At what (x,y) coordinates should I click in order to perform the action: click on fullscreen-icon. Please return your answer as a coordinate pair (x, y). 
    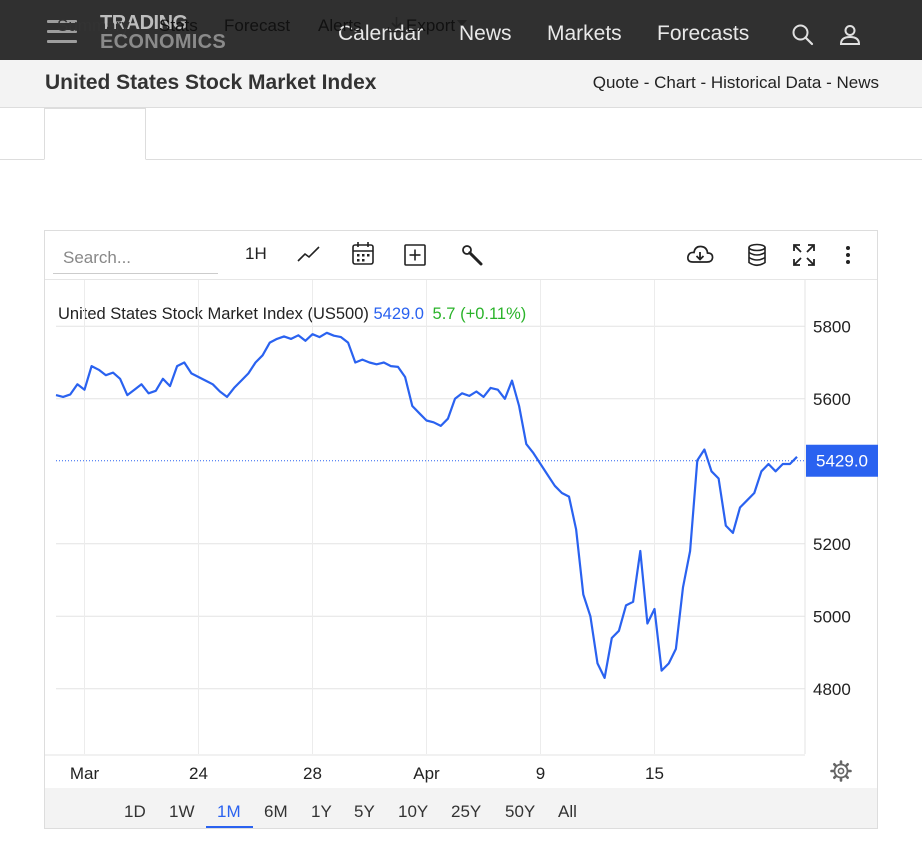
    Looking at the image, I should click on (804, 257).